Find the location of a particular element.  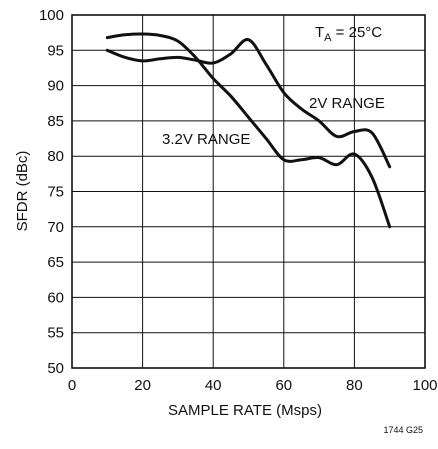

y-tick-labels: 50 55 60 65 70 75 80 85 90 95 100 is located at coordinates (51, 192).